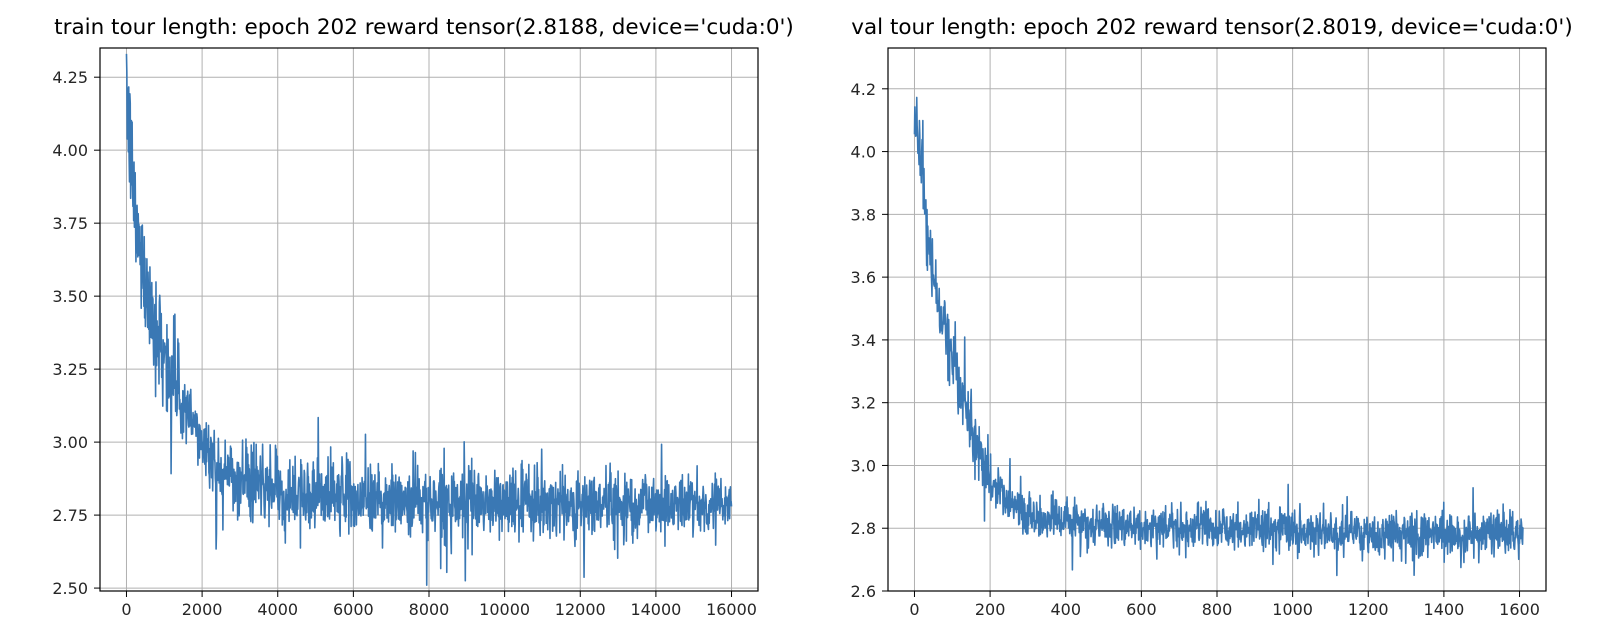  What do you see at coordinates (863, 340) in the screenshot?
I see `val-ytick-label: 3.4` at bounding box center [863, 340].